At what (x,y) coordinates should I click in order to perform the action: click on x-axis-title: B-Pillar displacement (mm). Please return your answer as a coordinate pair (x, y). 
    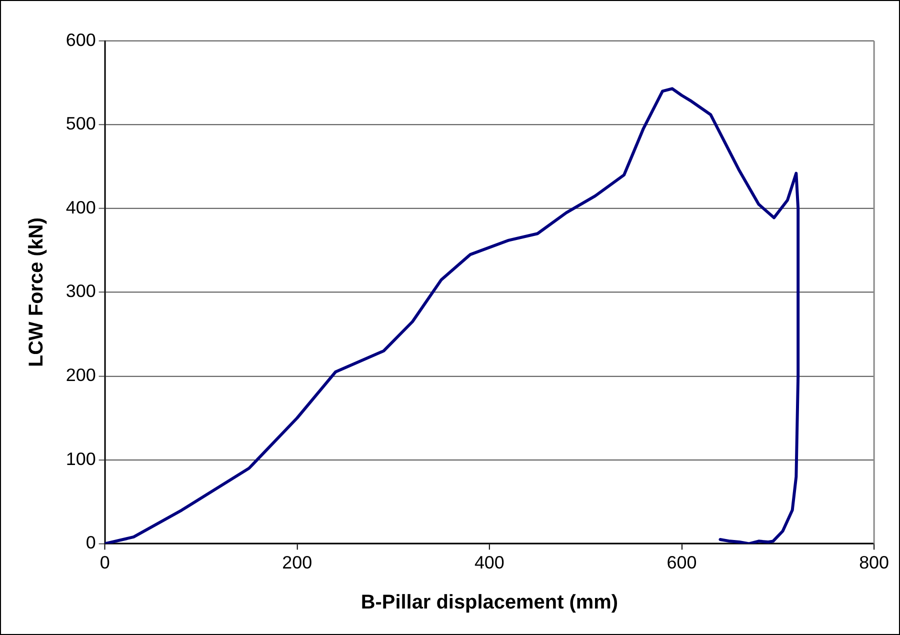
    Looking at the image, I should click on (489, 603).